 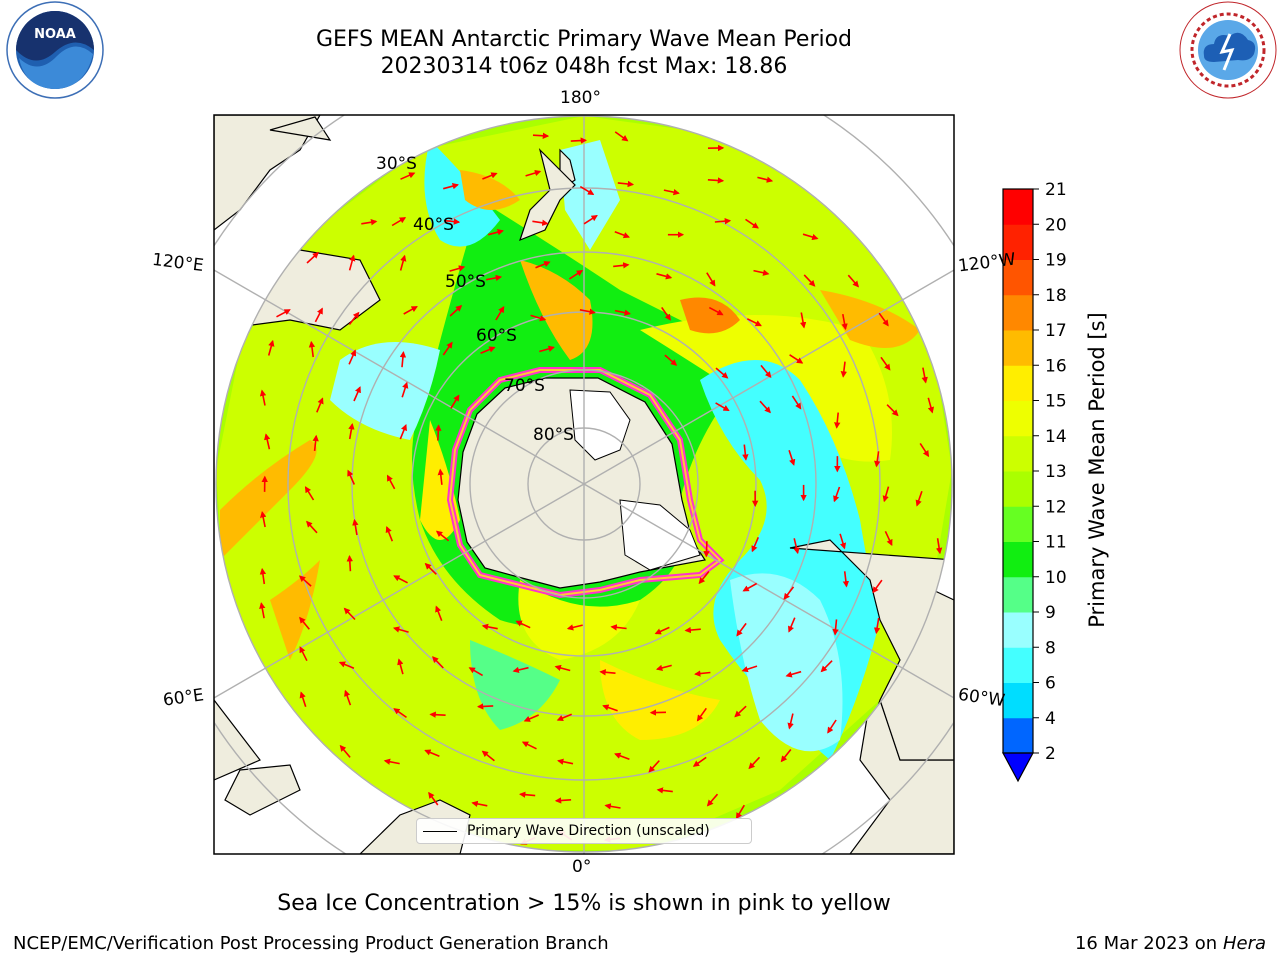 What do you see at coordinates (1056, 437) in the screenshot?
I see `colorbar-tick-label: 14` at bounding box center [1056, 437].